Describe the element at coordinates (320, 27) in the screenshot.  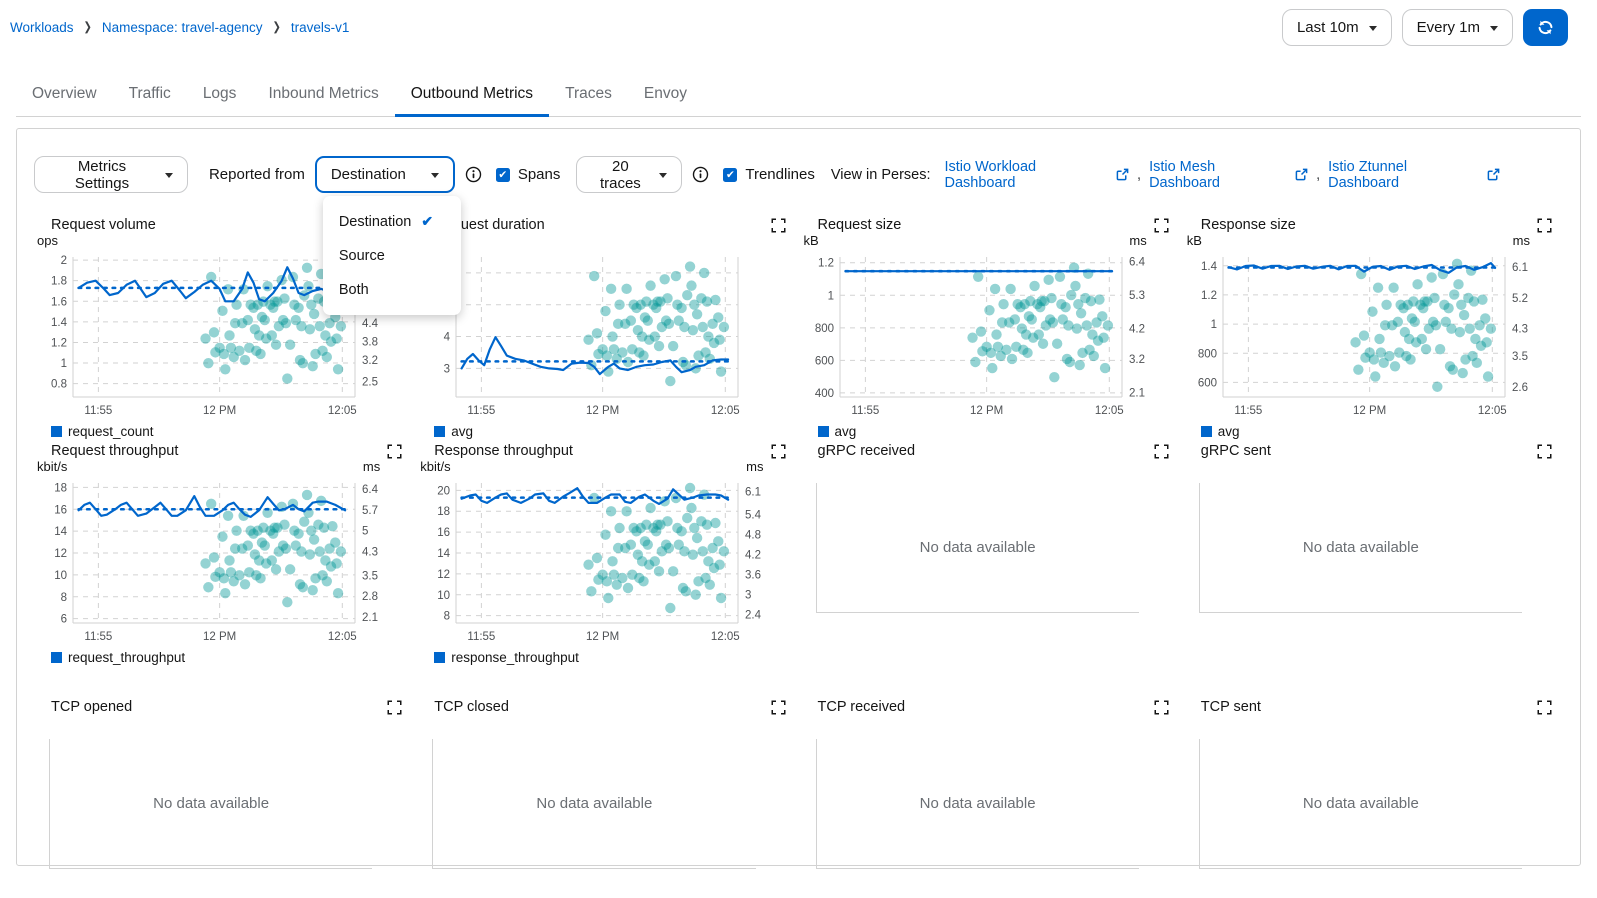
I see `breadcrumb-workload: travels-v1` at that location.